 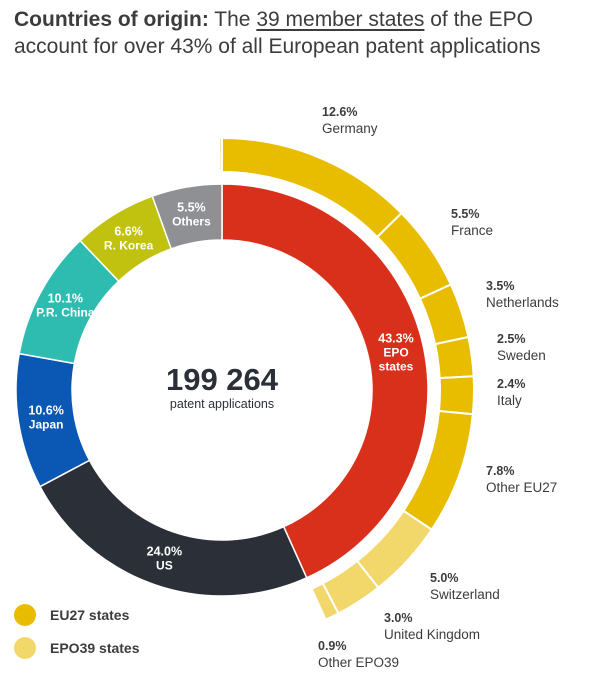 I want to click on outer-name-label-5: Other EU27, so click(x=521, y=487).